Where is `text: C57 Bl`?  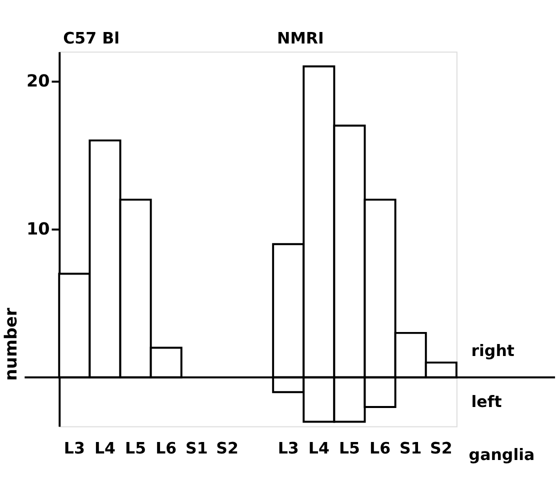
text: C57 Bl is located at coordinates (91, 38).